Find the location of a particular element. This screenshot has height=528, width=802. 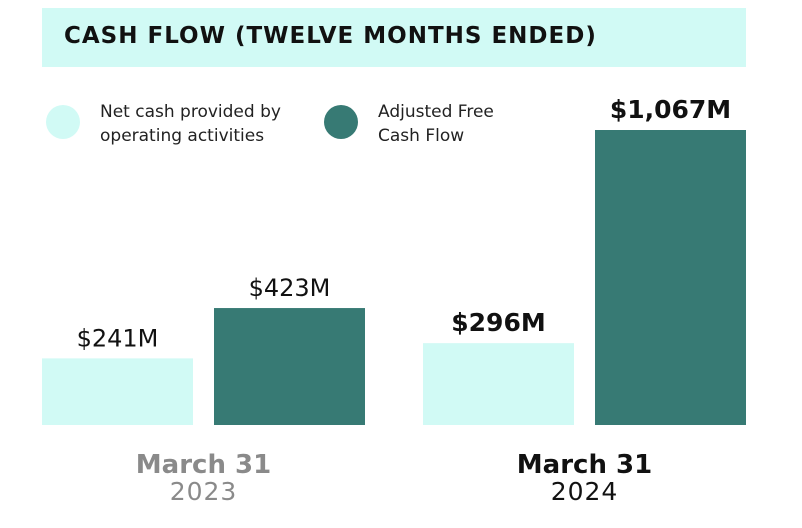

legend-swatch-operating is located at coordinates (63, 122).